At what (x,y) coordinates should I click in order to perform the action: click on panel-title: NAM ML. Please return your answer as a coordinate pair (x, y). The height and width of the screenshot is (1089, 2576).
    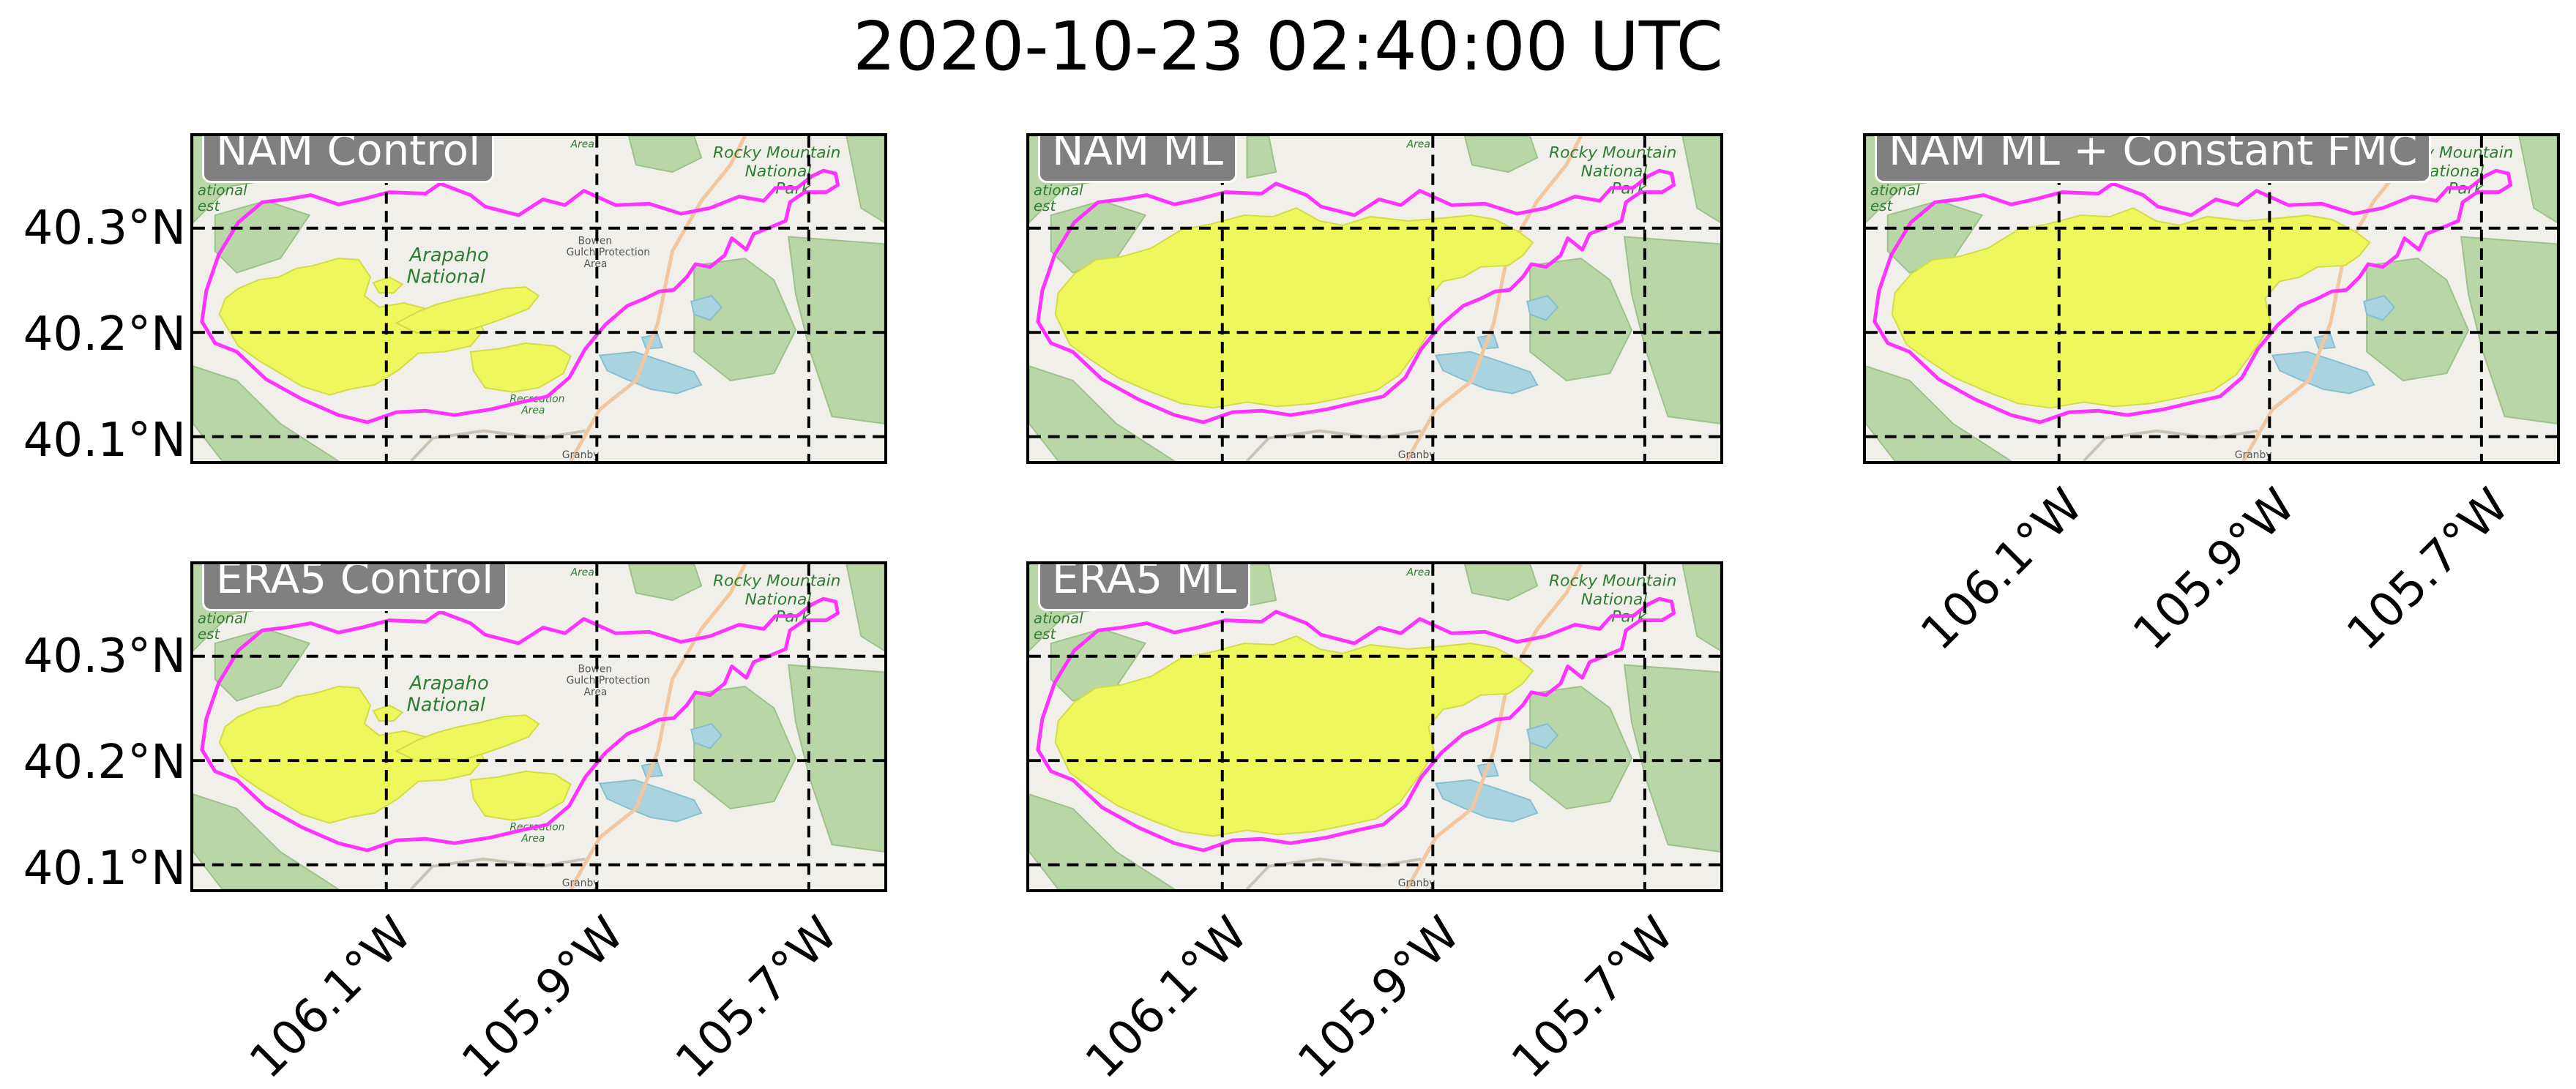
    Looking at the image, I should click on (1137, 159).